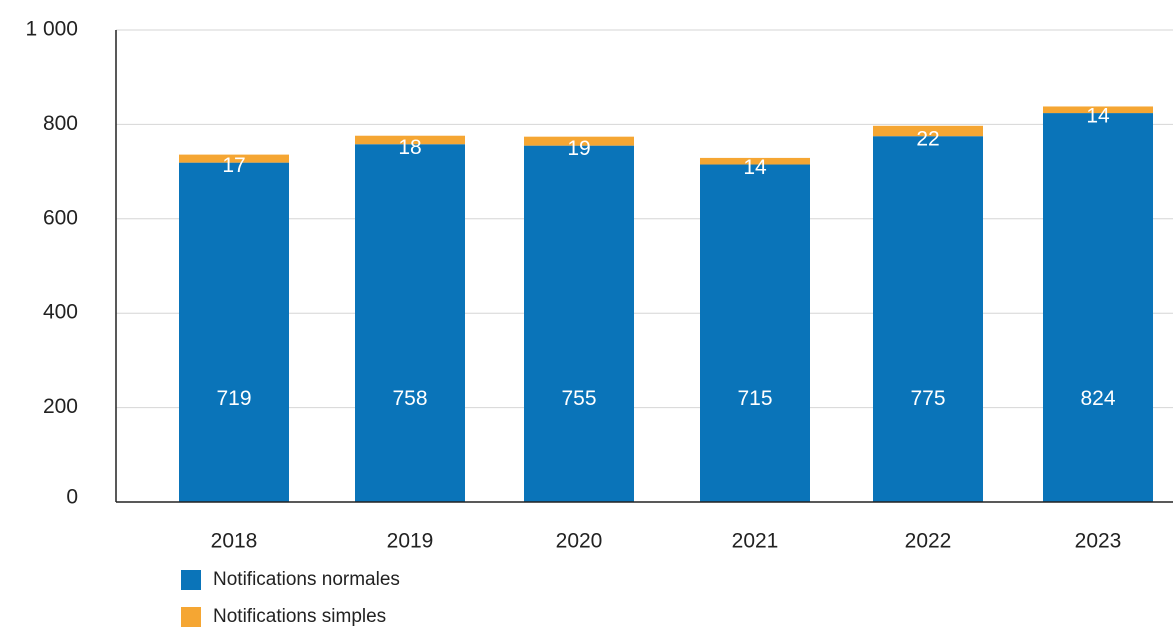 This screenshot has height=633, width=1173. Describe the element at coordinates (60, 217) in the screenshot. I see `y-tick-label: 600` at that location.